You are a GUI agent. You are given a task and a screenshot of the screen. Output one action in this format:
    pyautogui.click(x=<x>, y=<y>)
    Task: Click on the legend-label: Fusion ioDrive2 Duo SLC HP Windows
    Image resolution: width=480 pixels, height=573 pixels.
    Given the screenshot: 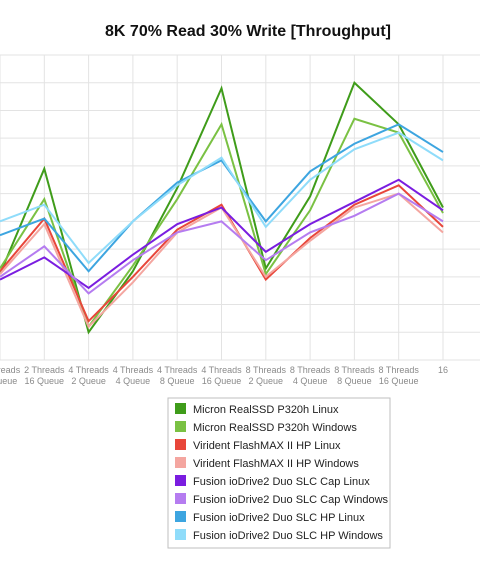 What is the action you would take?
    pyautogui.click(x=288, y=536)
    